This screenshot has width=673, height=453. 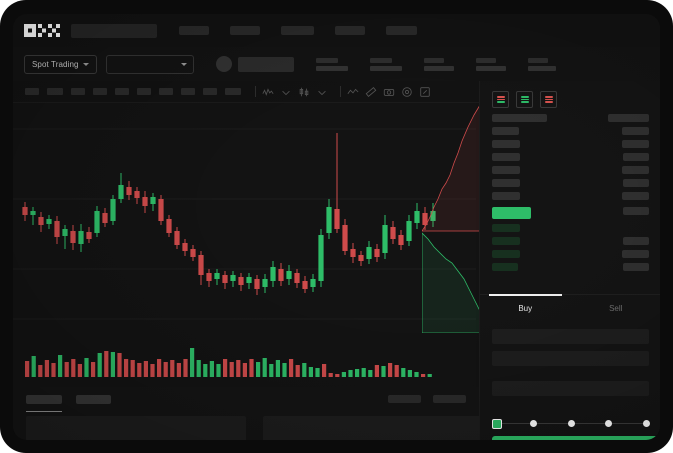 I want to click on search-input, so click(x=114, y=30).